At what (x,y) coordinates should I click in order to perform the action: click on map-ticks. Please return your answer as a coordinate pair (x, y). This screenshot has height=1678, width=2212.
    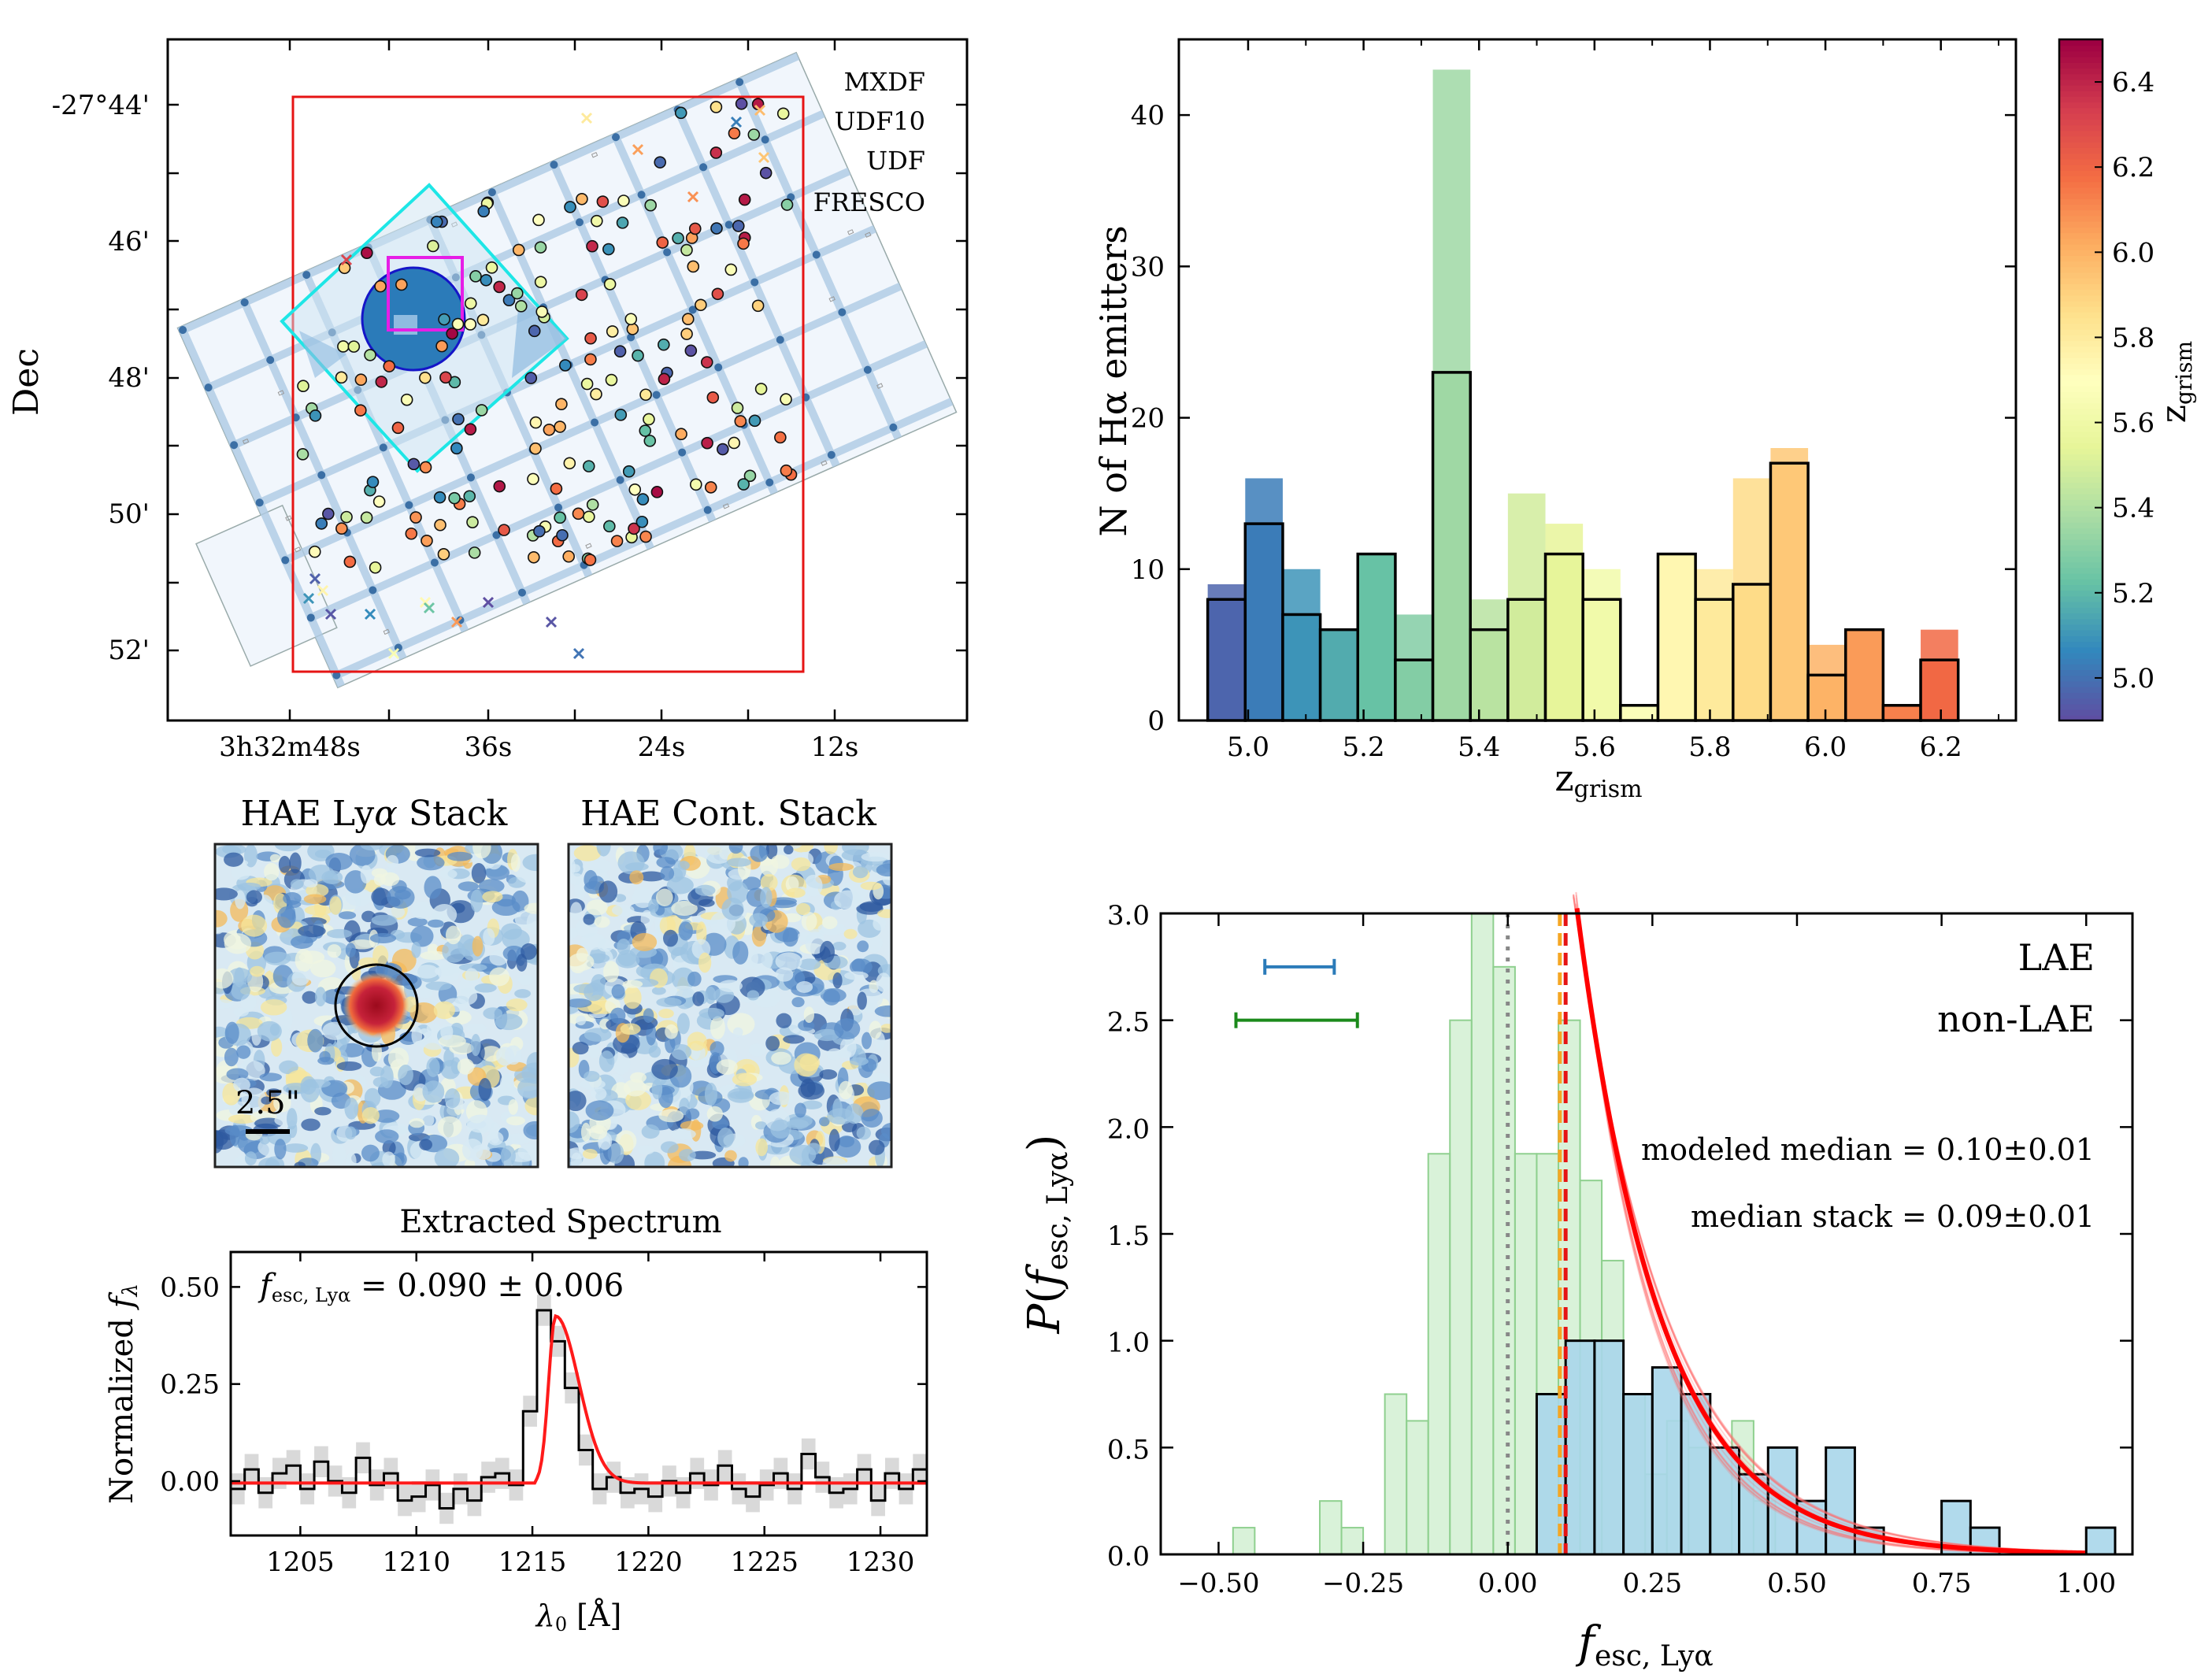
    Looking at the image, I should click on (568, 379).